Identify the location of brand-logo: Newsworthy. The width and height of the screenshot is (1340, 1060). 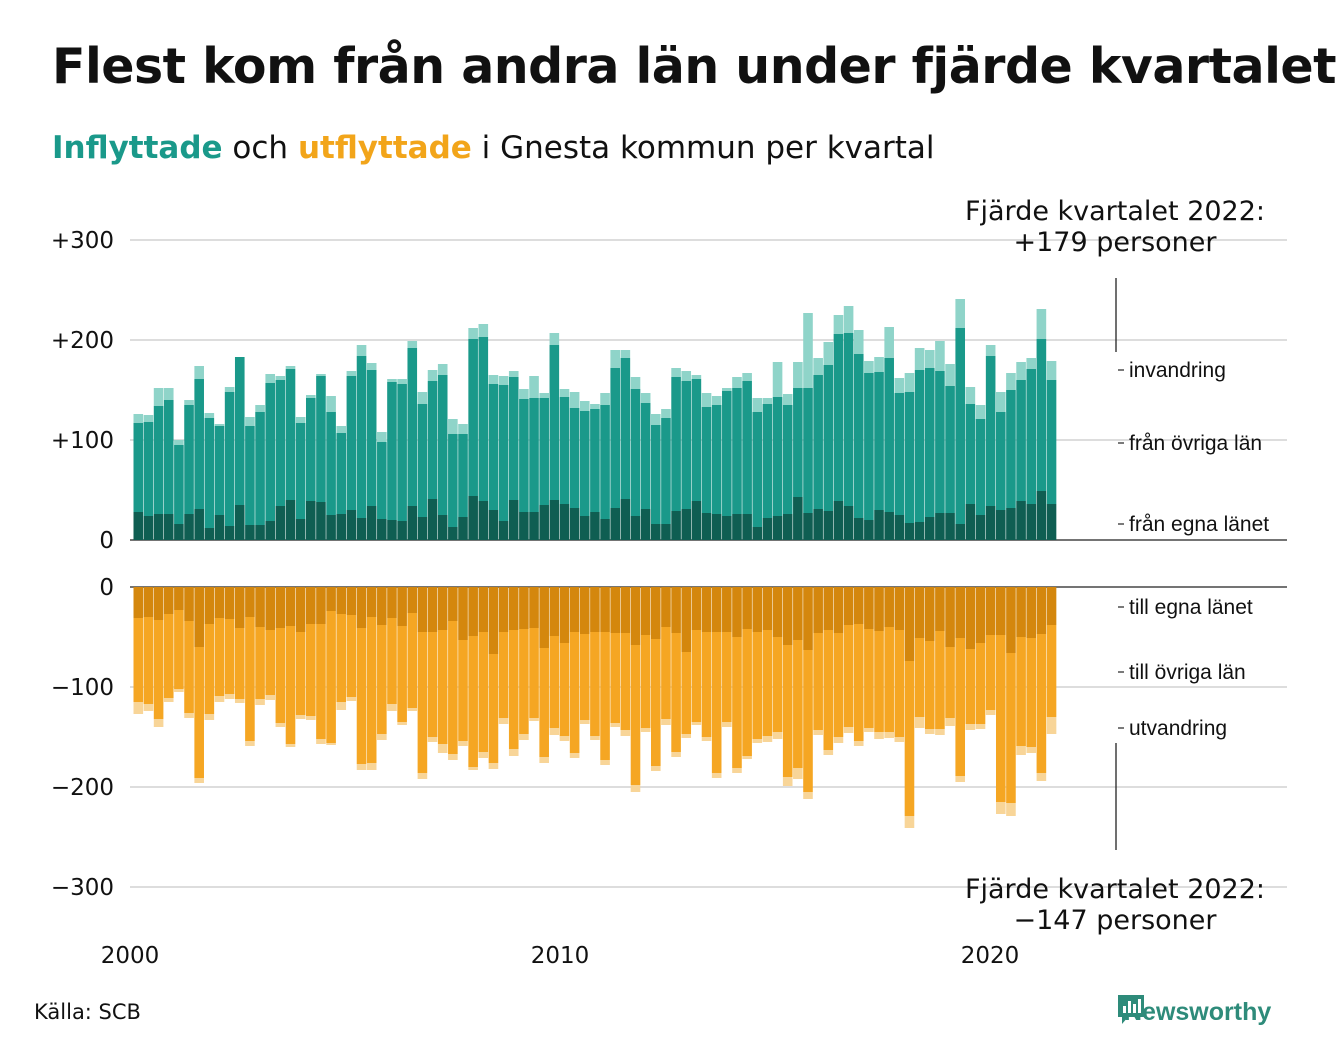
(1193, 1012).